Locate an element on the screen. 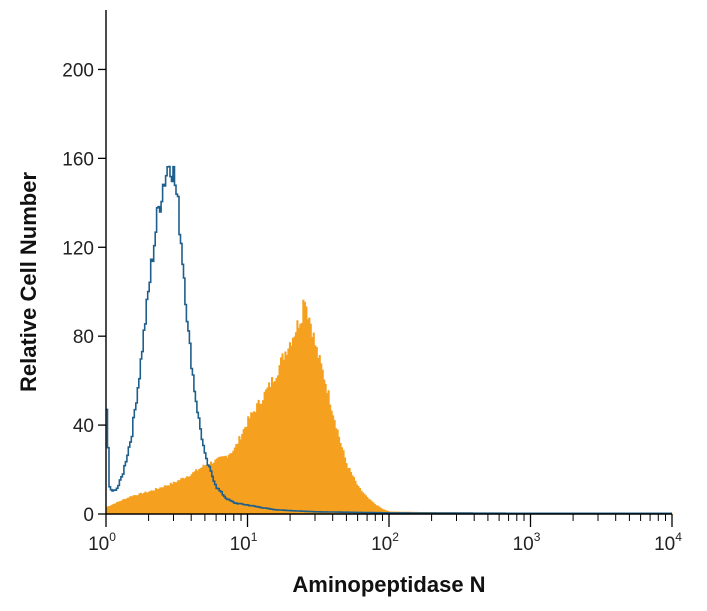 This screenshot has height=611, width=707. y-tick-label: 120 is located at coordinates (78, 248).